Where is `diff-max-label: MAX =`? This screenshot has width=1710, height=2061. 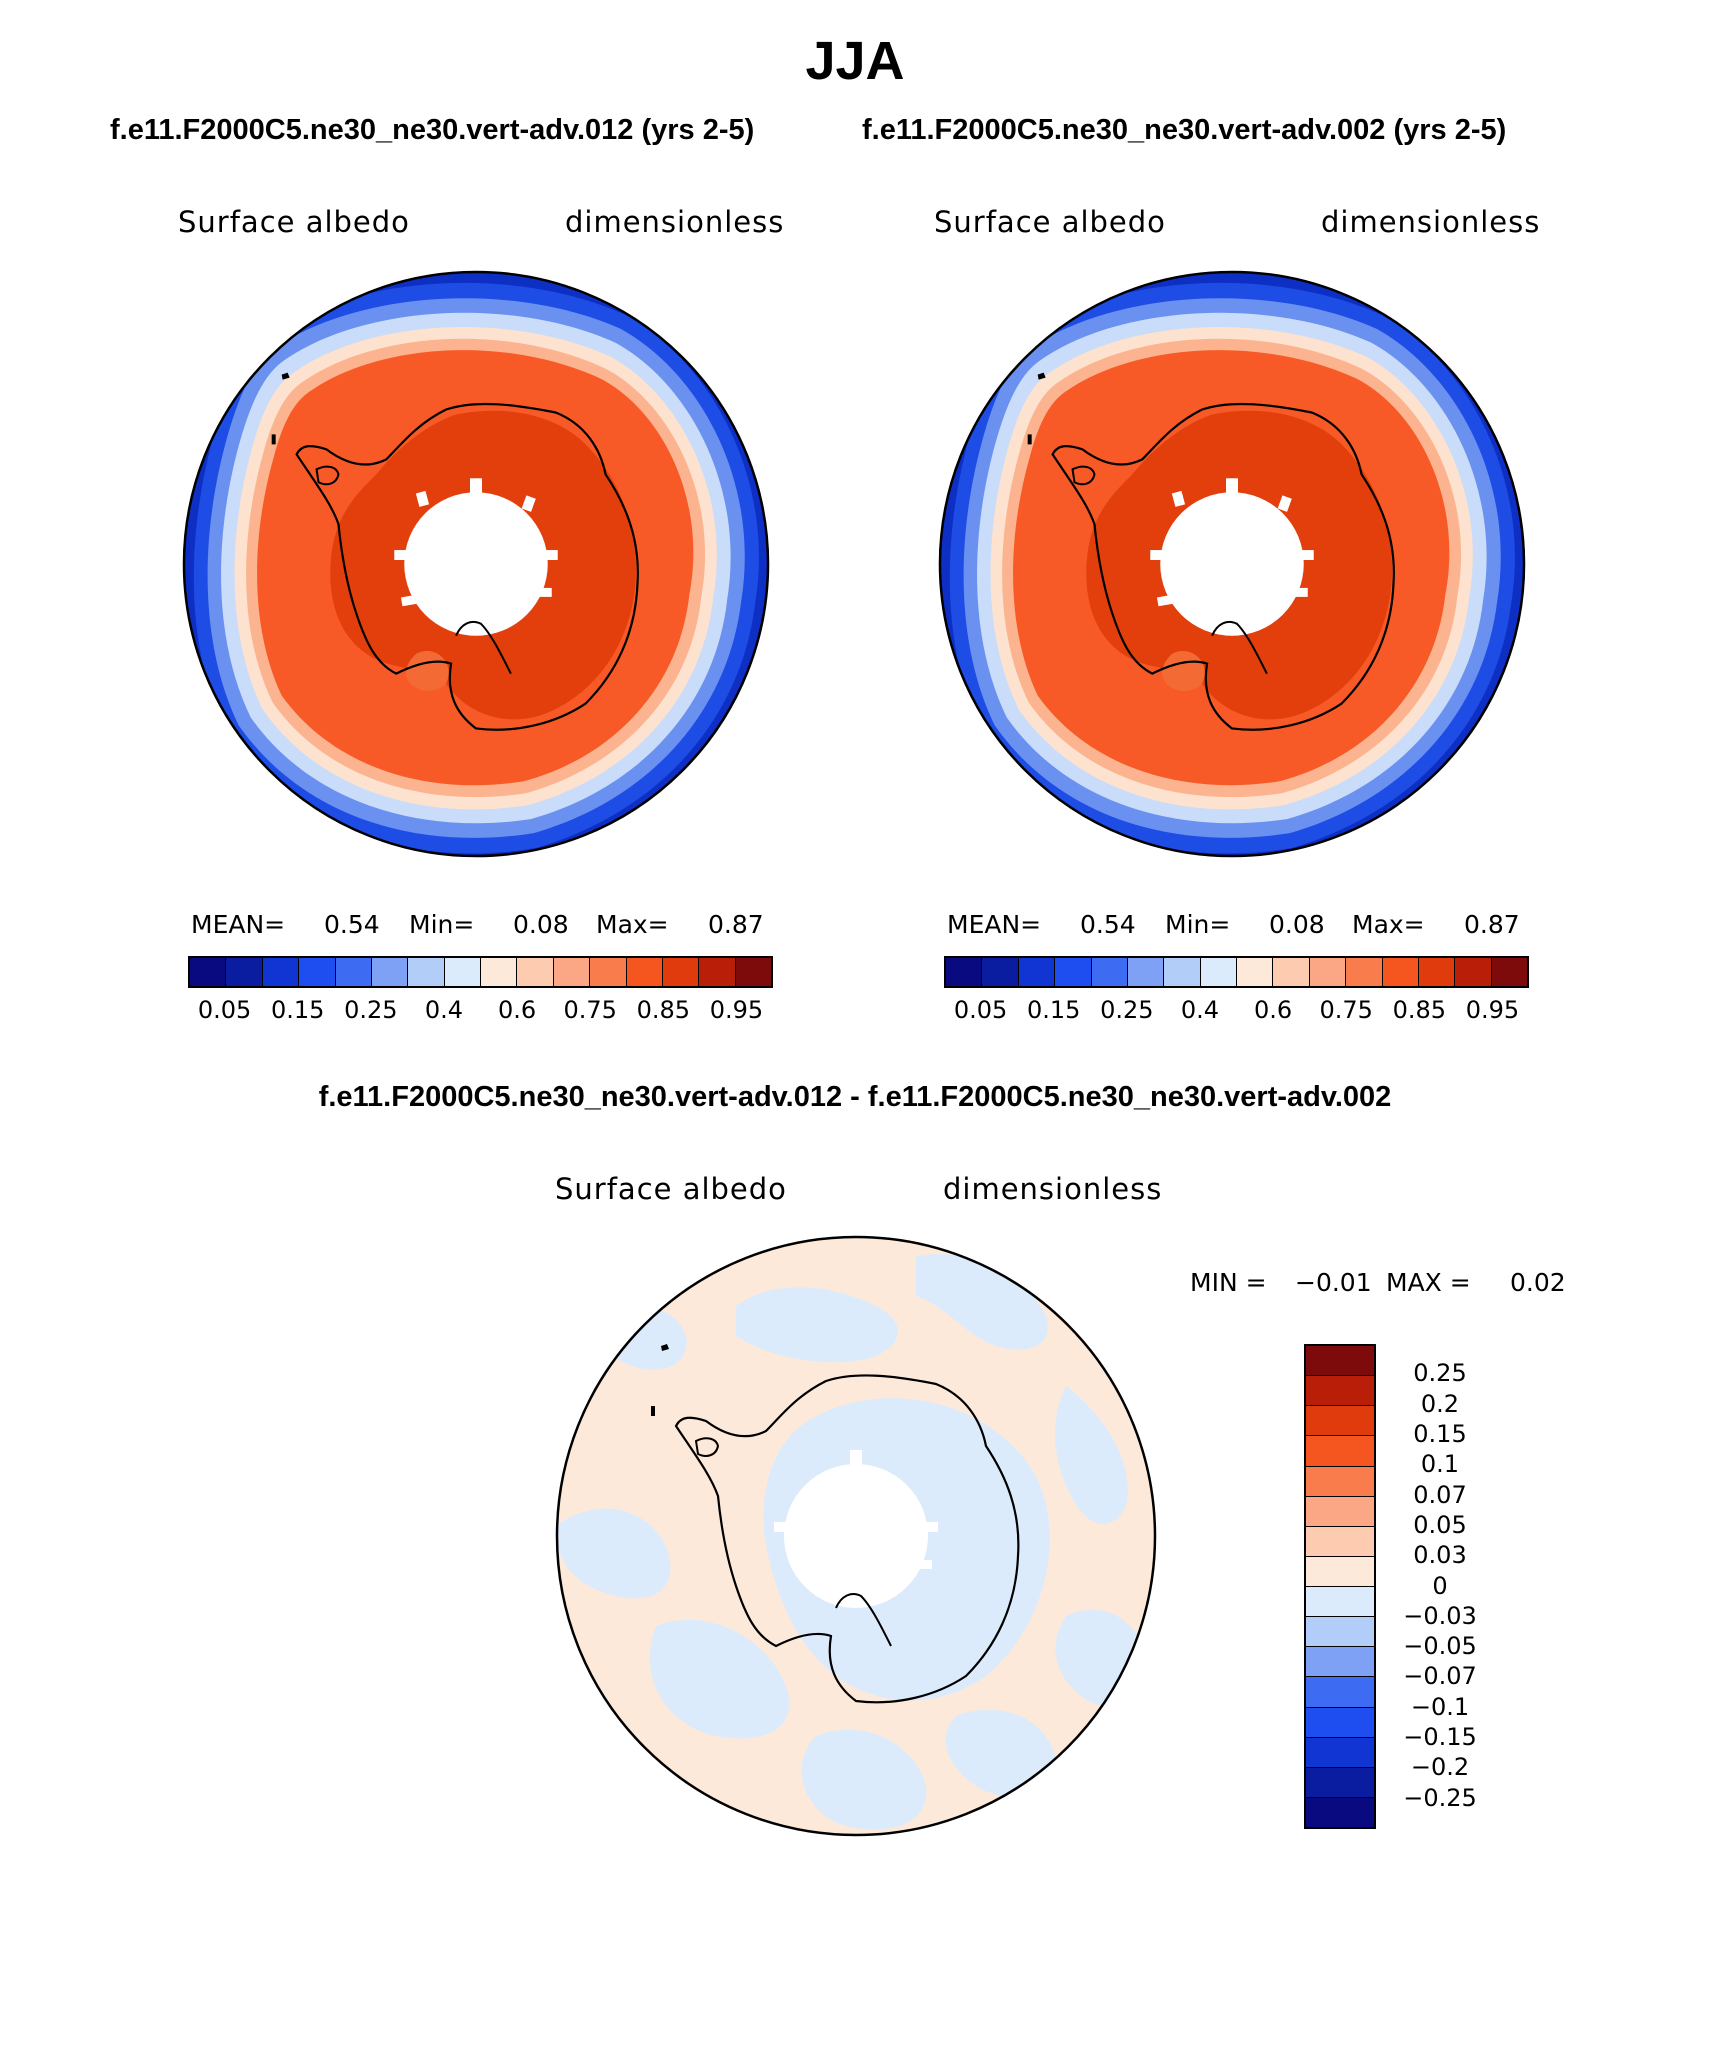
diff-max-label: MAX = is located at coordinates (1428, 1282).